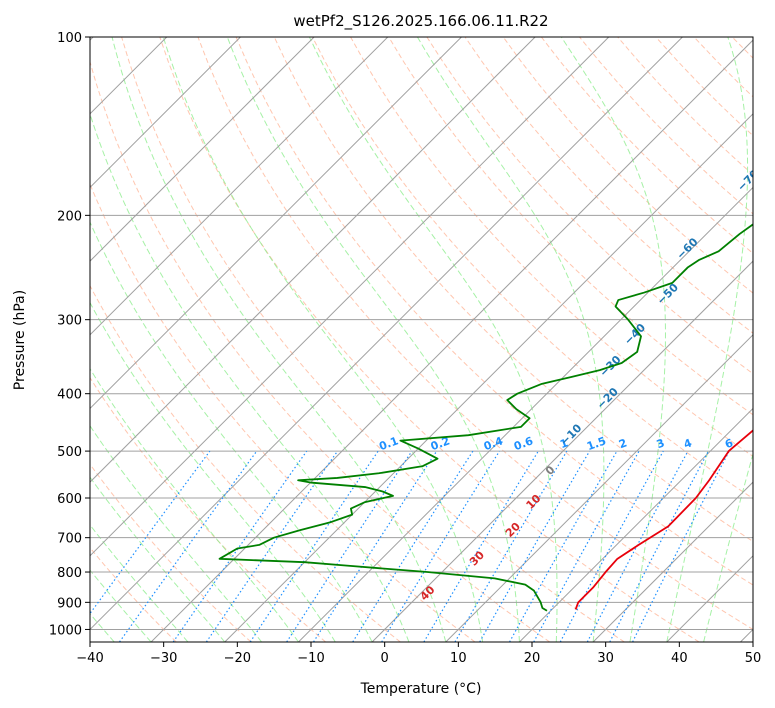 The height and width of the screenshot is (708, 775). Describe the element at coordinates (687, 248) in the screenshot. I see `isotherm-label: −60` at that location.